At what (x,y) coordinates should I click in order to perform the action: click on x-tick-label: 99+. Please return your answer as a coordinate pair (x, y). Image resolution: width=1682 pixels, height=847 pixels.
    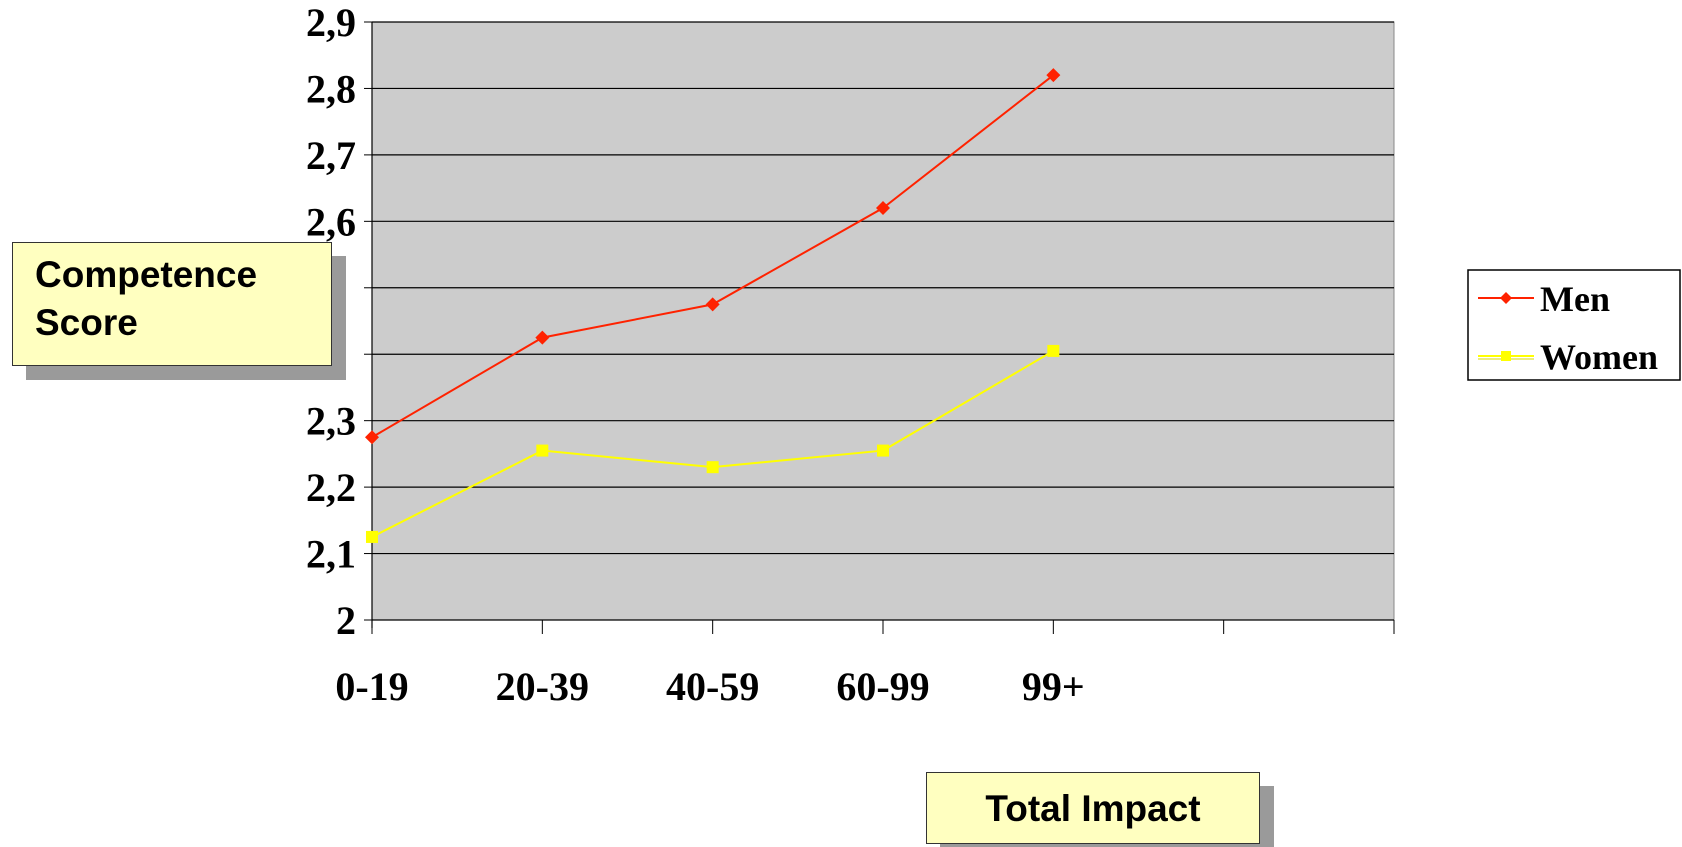
    Looking at the image, I should click on (1053, 686).